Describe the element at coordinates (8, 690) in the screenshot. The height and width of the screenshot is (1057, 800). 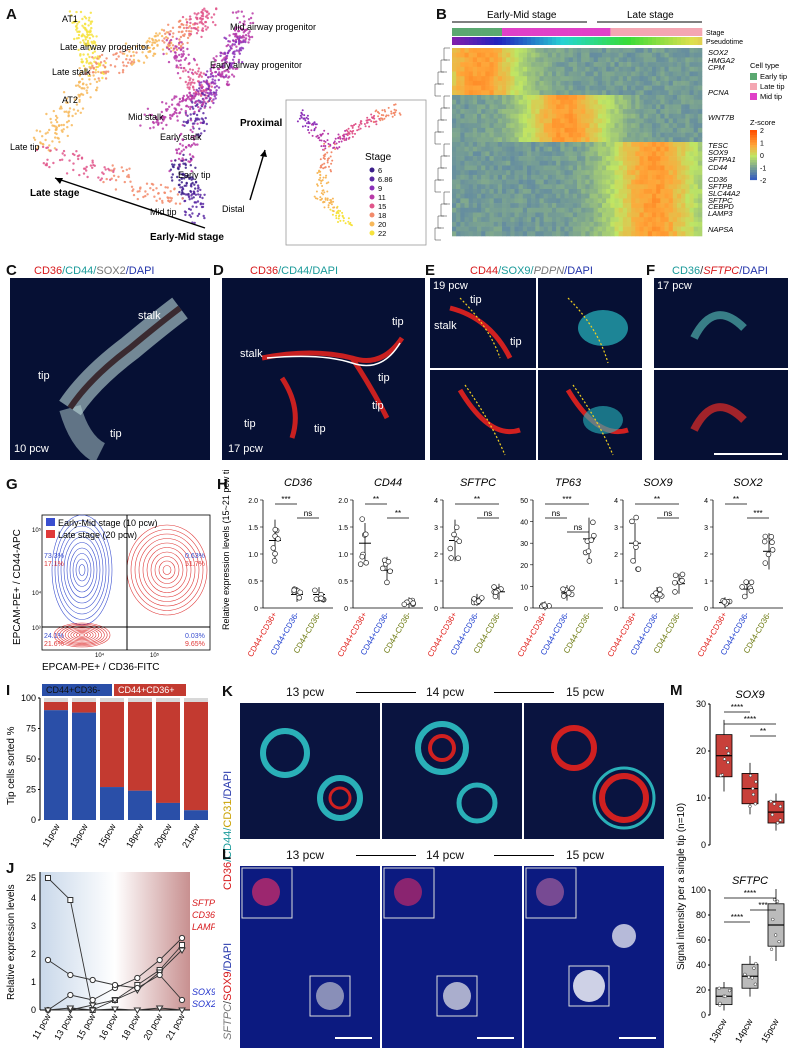
I see `panel-label: I` at that location.